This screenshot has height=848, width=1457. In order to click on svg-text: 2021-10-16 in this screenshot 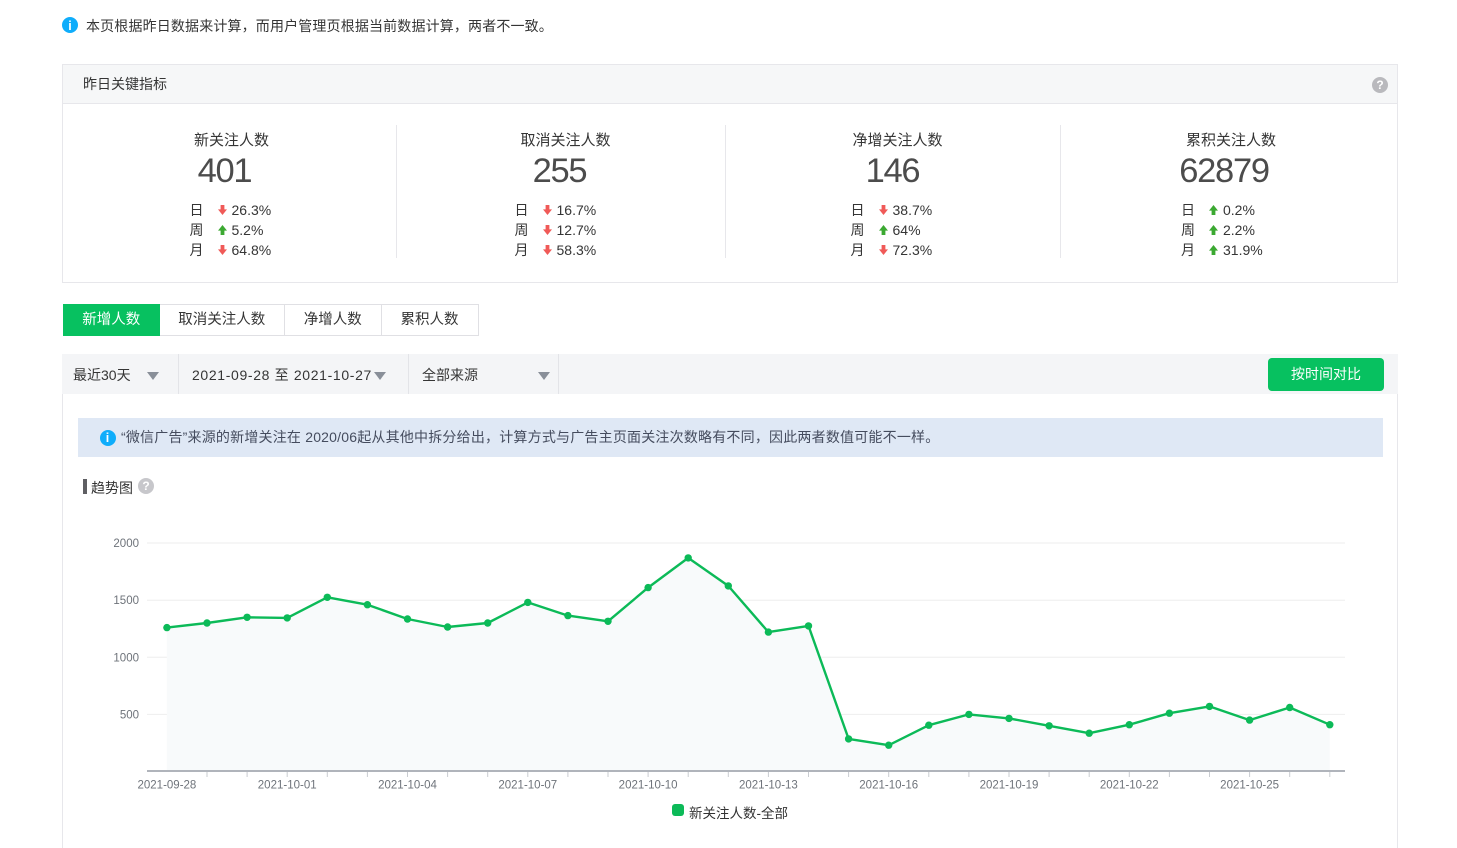, I will do `click(888, 786)`.